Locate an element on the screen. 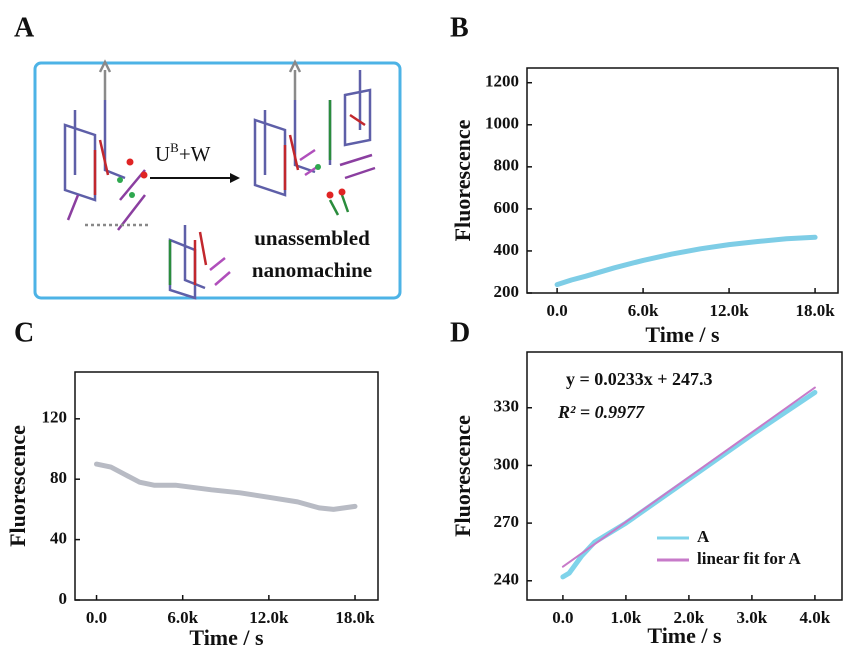  diagram-dots is located at coordinates (231, 178).